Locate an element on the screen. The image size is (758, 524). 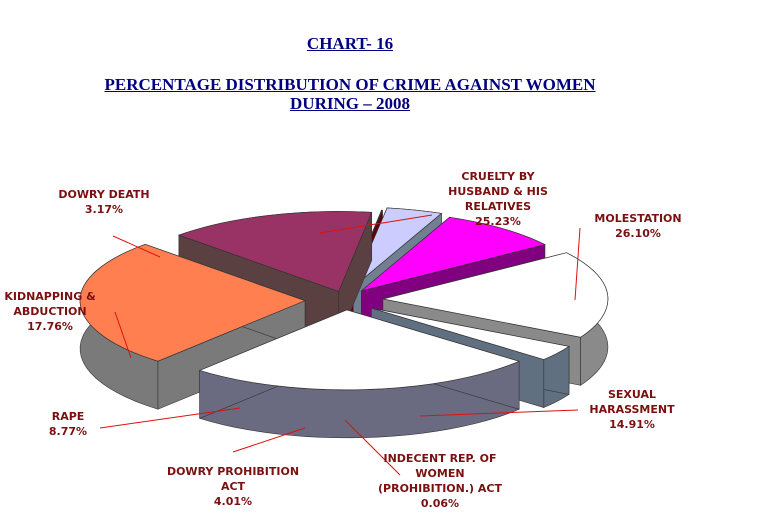
slice-value-label: 3.17% is located at coordinates (104, 209).